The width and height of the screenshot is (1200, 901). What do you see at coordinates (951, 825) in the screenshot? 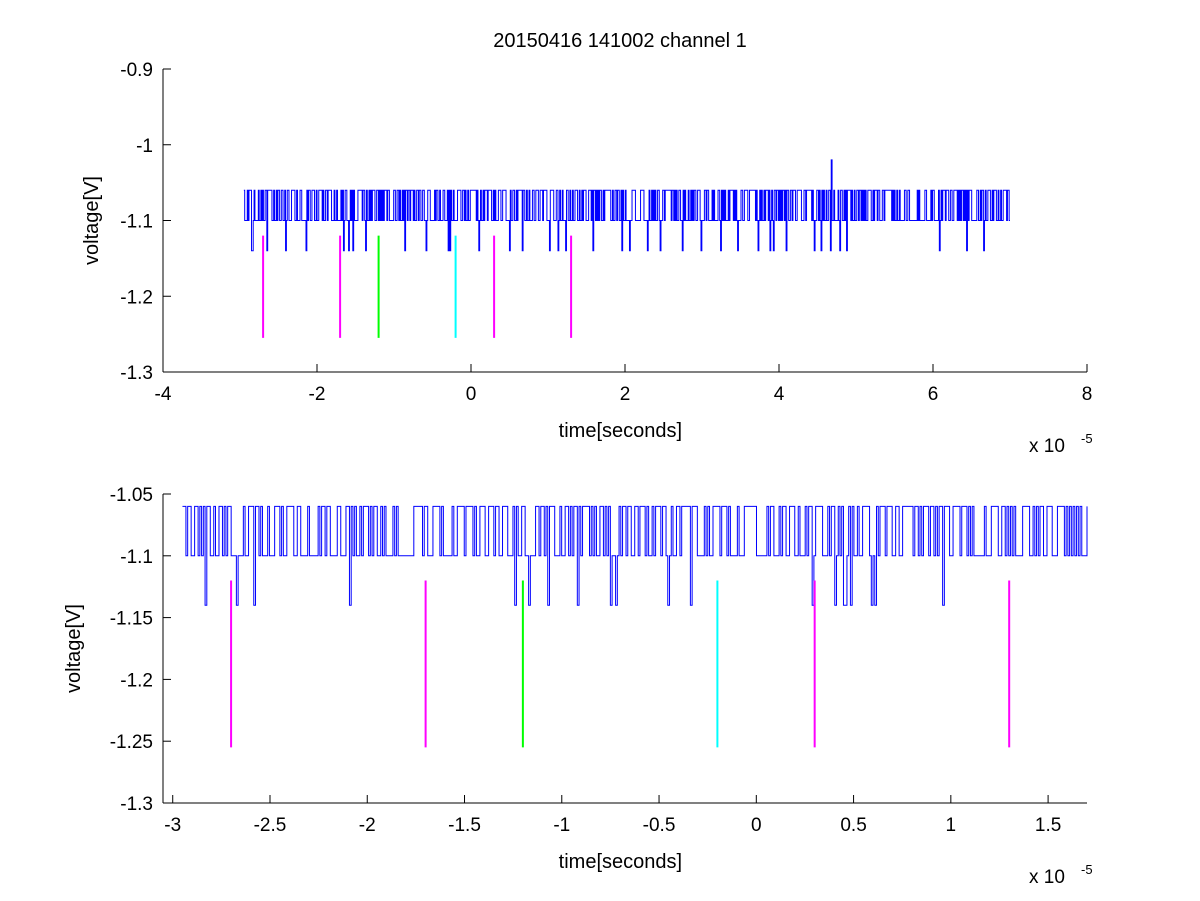
I see `x-tick-label: 1` at bounding box center [951, 825].